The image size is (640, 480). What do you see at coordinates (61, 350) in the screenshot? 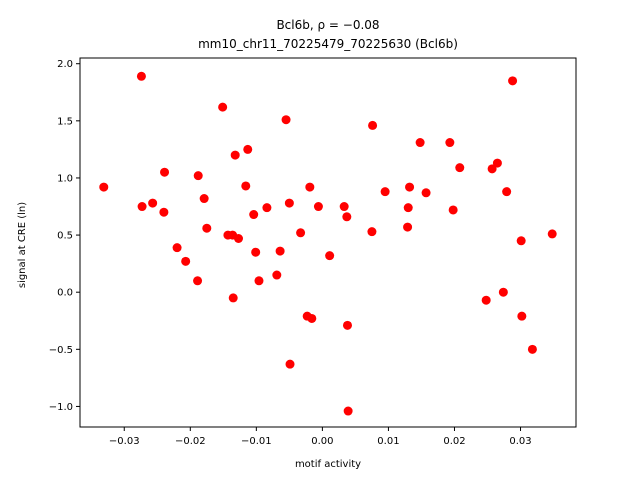
I see `y-tick-label: −0.5` at bounding box center [61, 350].